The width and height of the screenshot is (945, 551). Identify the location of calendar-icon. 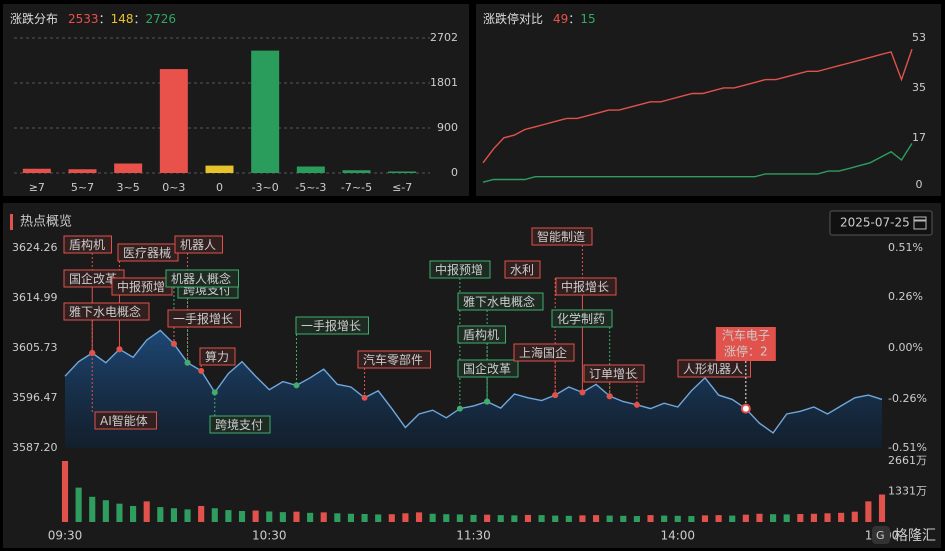
(920, 223).